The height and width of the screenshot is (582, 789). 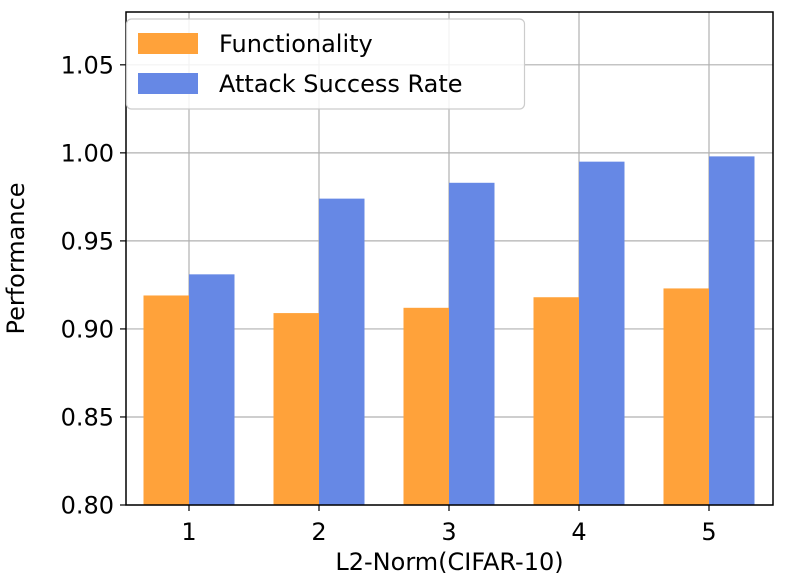 I want to click on y-tick-label: 0.85, so click(x=87, y=417).